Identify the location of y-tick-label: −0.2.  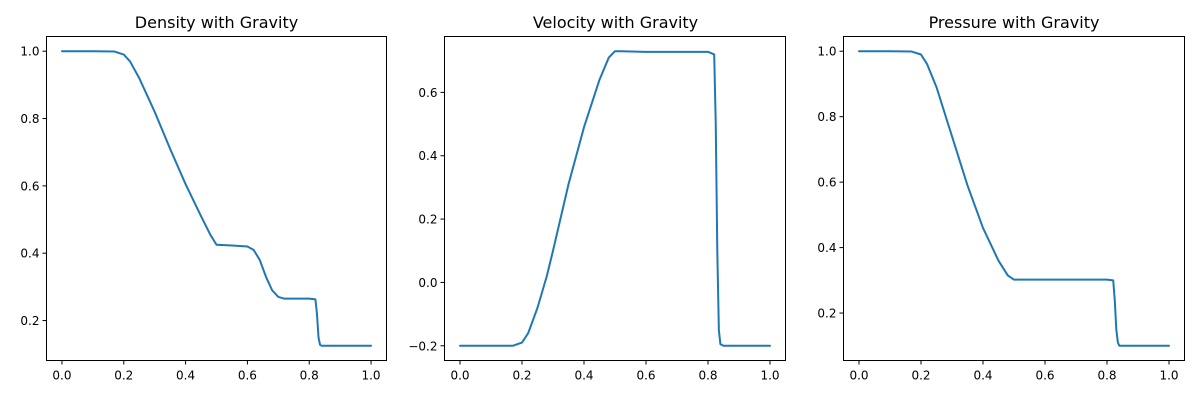
(422, 346).